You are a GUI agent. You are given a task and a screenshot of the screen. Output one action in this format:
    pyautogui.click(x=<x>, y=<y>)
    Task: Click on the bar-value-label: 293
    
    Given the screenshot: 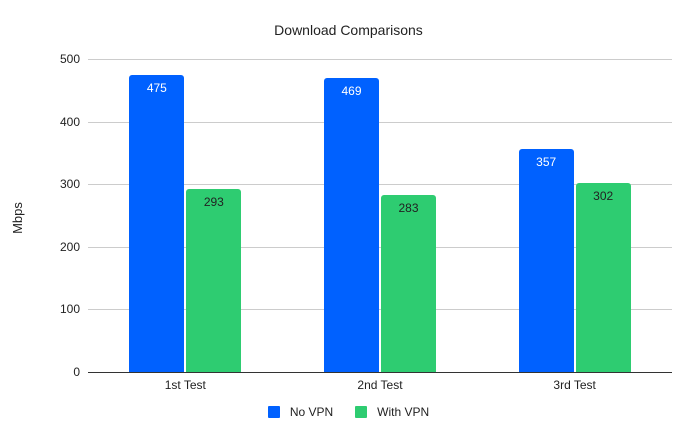 What is the action you would take?
    pyautogui.click(x=213, y=201)
    